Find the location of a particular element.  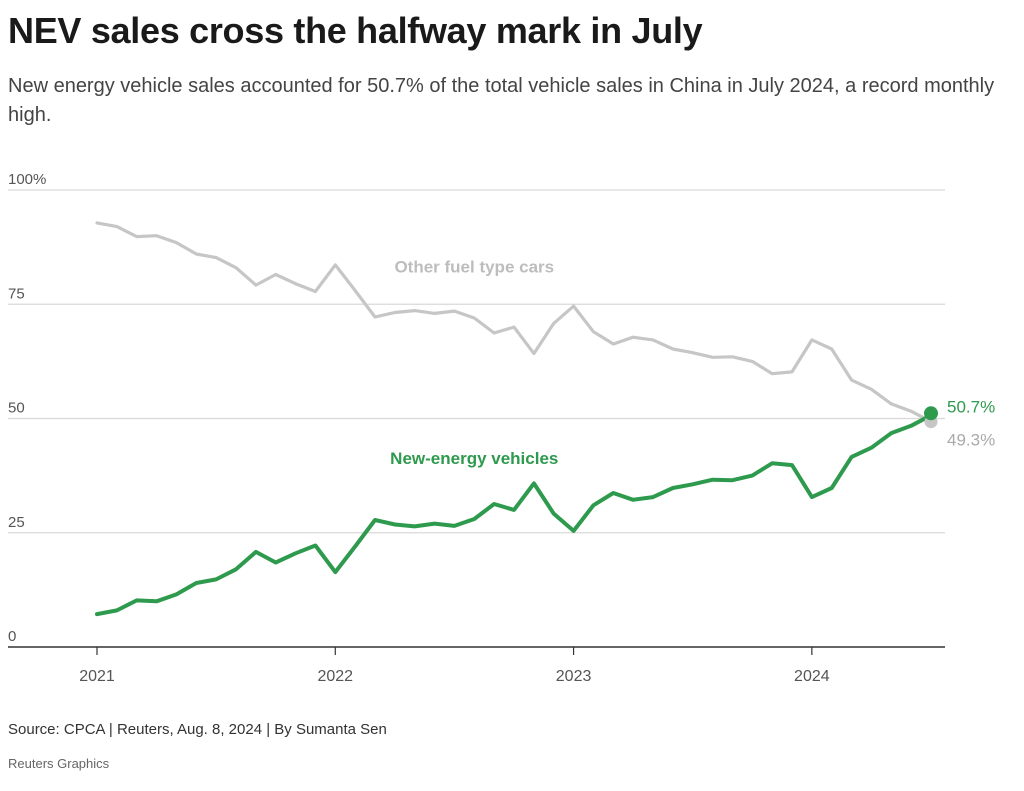

y-tick-label: 25 is located at coordinates (16, 522).